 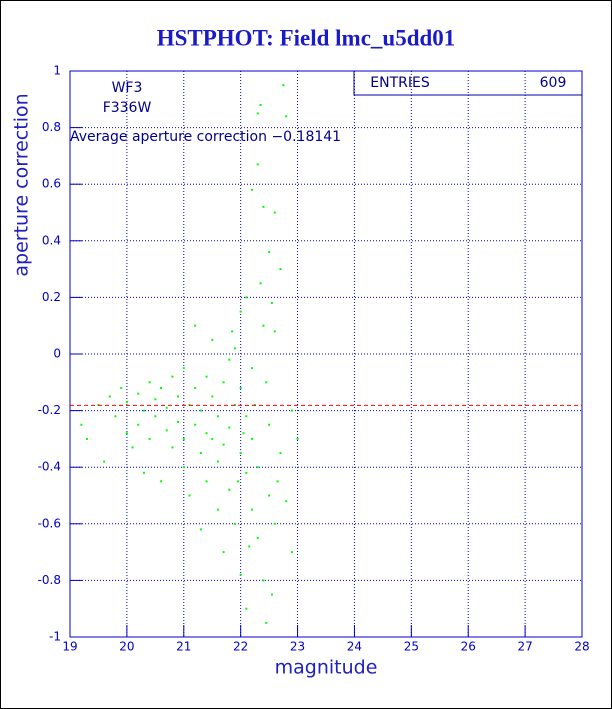 I want to click on y-tick-label: -0.2, so click(x=49, y=410).